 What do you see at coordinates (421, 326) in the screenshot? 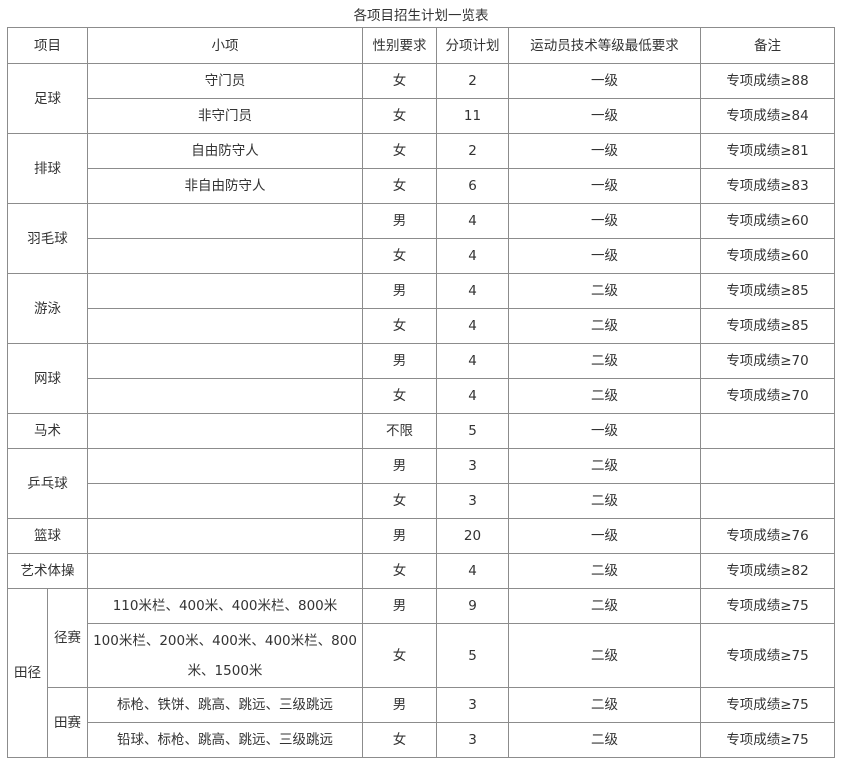
I see `table-row: 女 4 二级 专项成绩≥85` at bounding box center [421, 326].